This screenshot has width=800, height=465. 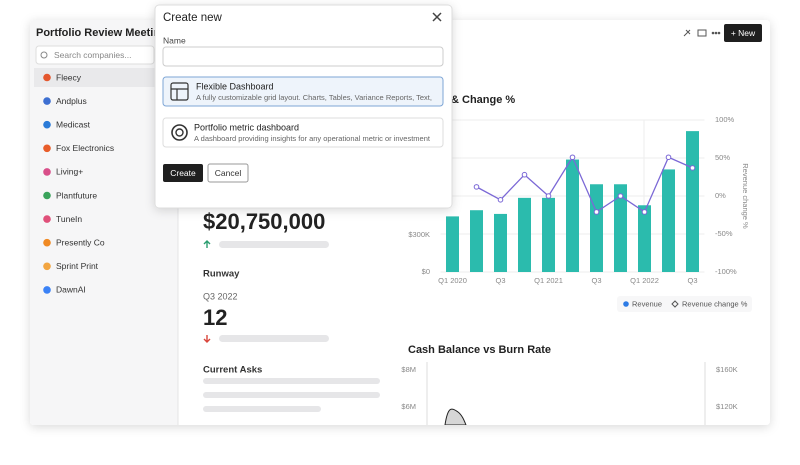 What do you see at coordinates (483, 100) in the screenshot?
I see `chart-title: & Change %` at bounding box center [483, 100].